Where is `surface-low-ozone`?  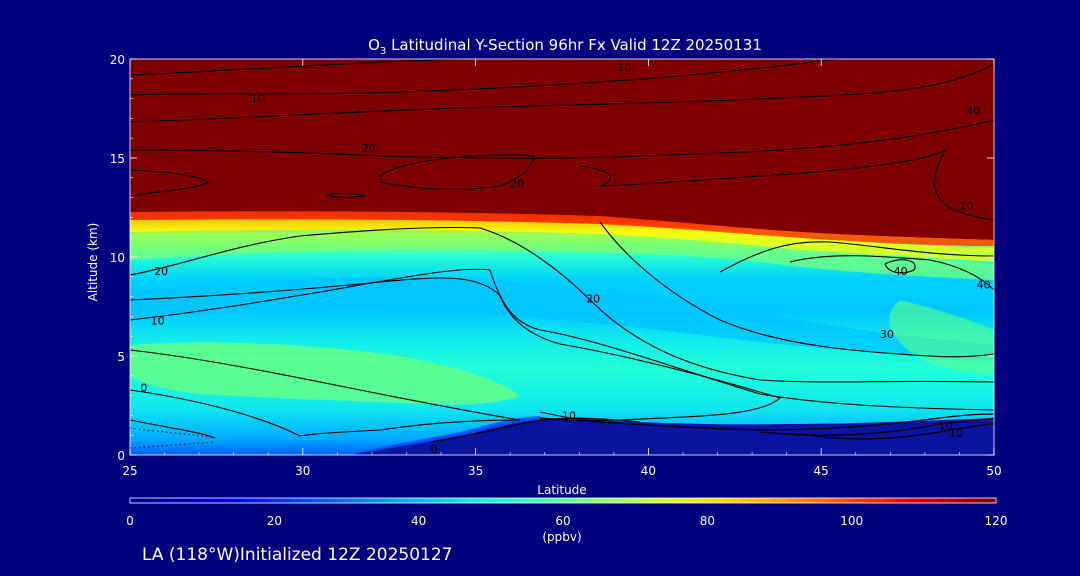
surface-low-ozone is located at coordinates (562, 436).